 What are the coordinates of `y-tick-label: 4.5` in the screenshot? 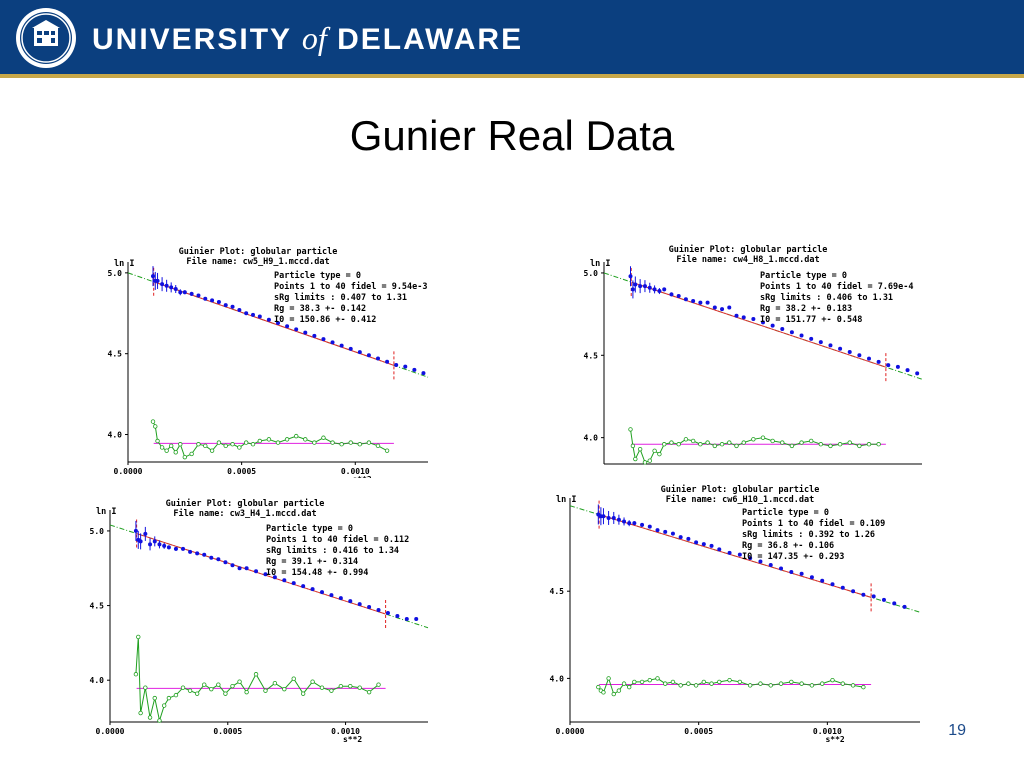 It's located at (115, 354).